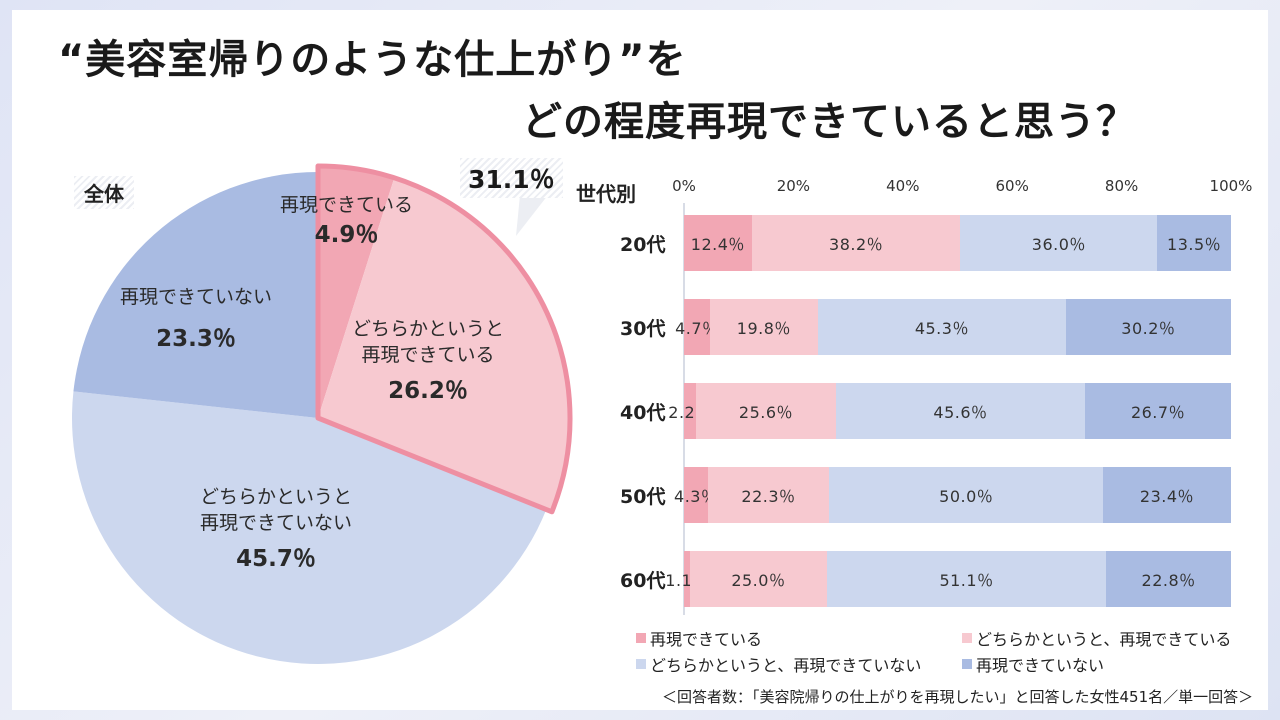 The width and height of the screenshot is (1280, 720). I want to click on pie-label-slice-3: どちらかというと 再現できていない 45.7％, so click(276, 530).